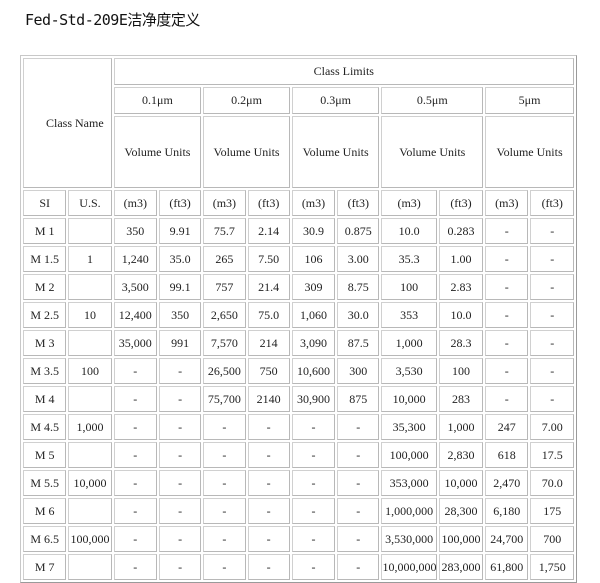  What do you see at coordinates (67, 123) in the screenshot?
I see `class-name-header: Class Name` at bounding box center [67, 123].